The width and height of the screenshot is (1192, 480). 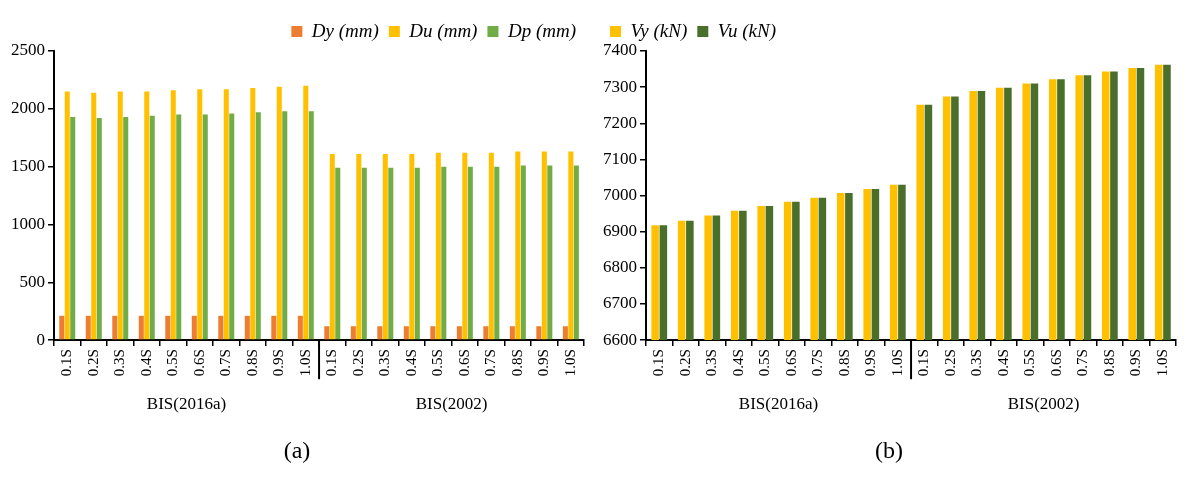 What do you see at coordinates (1043, 403) in the screenshot?
I see `text: BIS(2002)` at bounding box center [1043, 403].